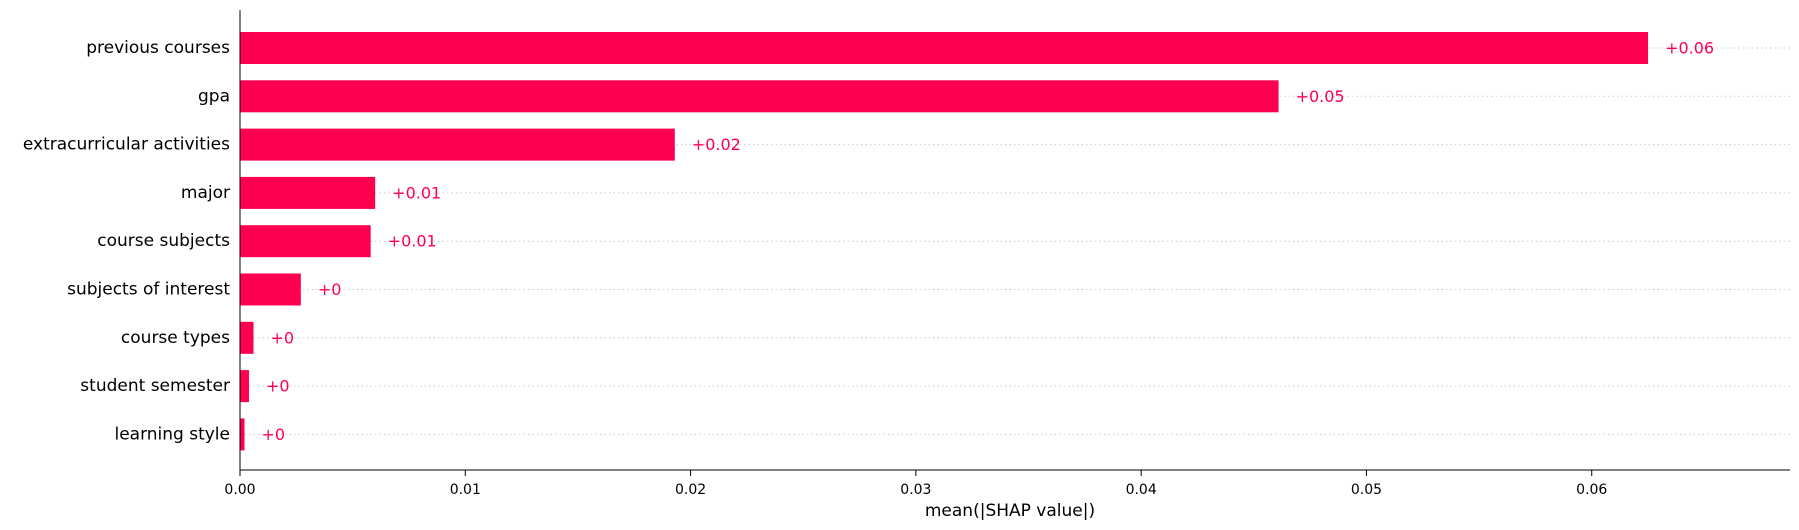  Describe the element at coordinates (245, 386) in the screenshot. I see `bar-student-semester` at that location.